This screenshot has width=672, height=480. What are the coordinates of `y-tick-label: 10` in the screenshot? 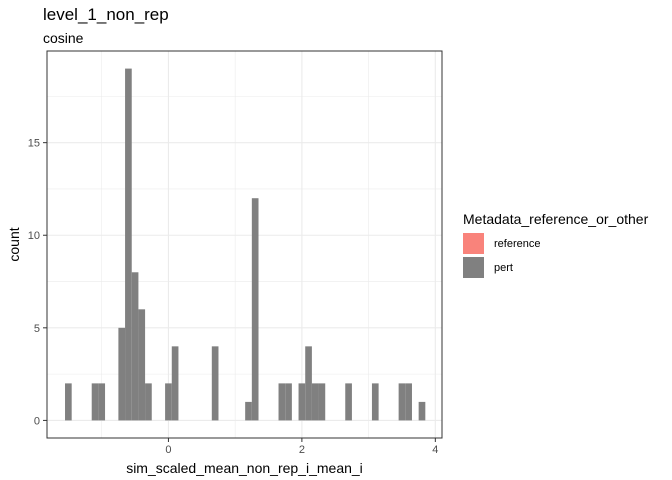 It's located at (34, 236).